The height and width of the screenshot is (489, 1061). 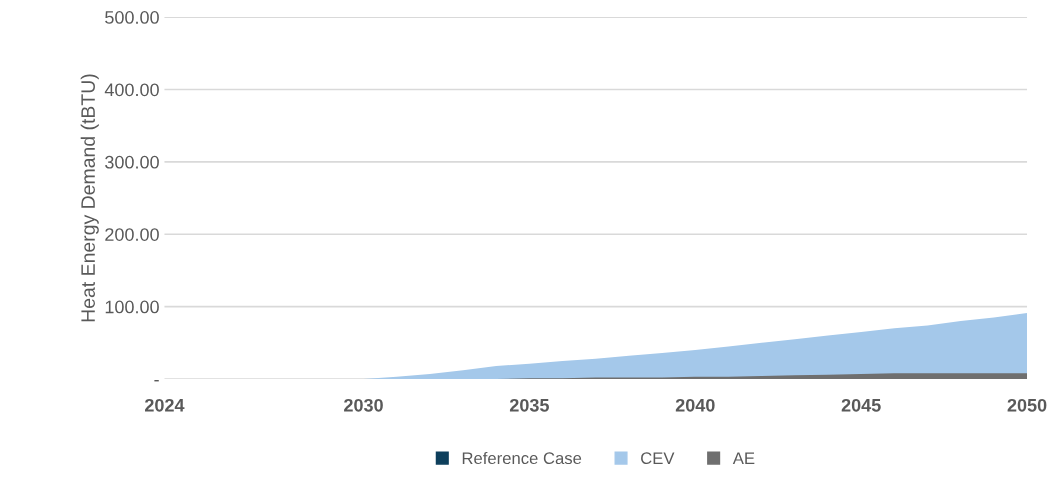 What do you see at coordinates (132, 307) in the screenshot?
I see `y-tick-label: 100.00` at bounding box center [132, 307].